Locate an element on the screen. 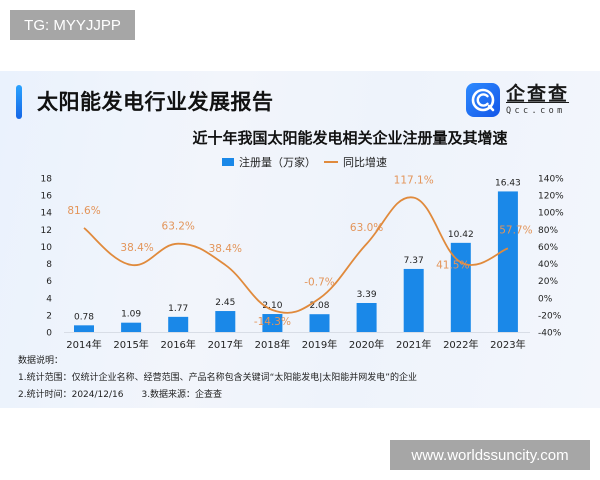 Image resolution: width=600 pixels, height=480 pixels. y-left-tick: 4 is located at coordinates (49, 299).